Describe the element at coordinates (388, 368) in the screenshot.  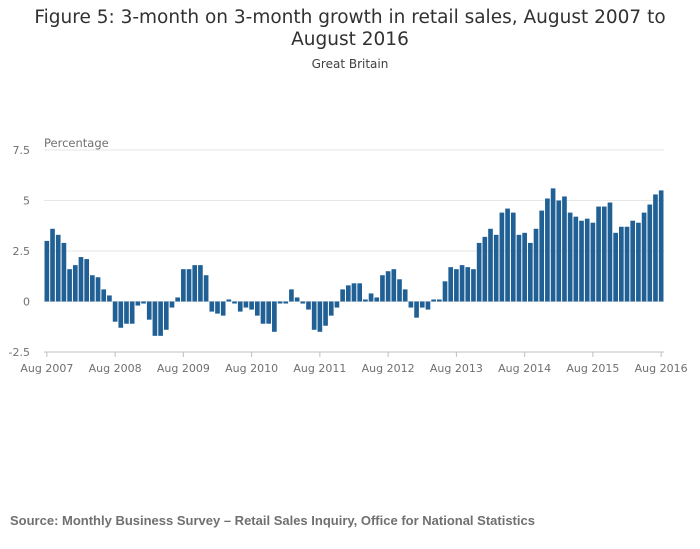
I see `x-tick-label: Aug 2012` at that location.